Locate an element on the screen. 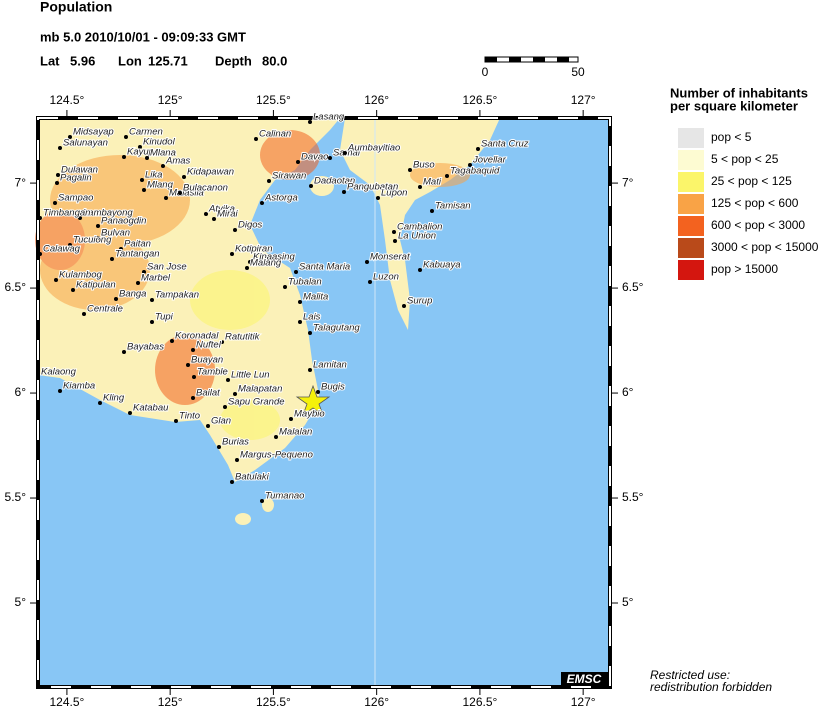 This screenshot has height=709, width=835. place-label: Tupi is located at coordinates (164, 317).